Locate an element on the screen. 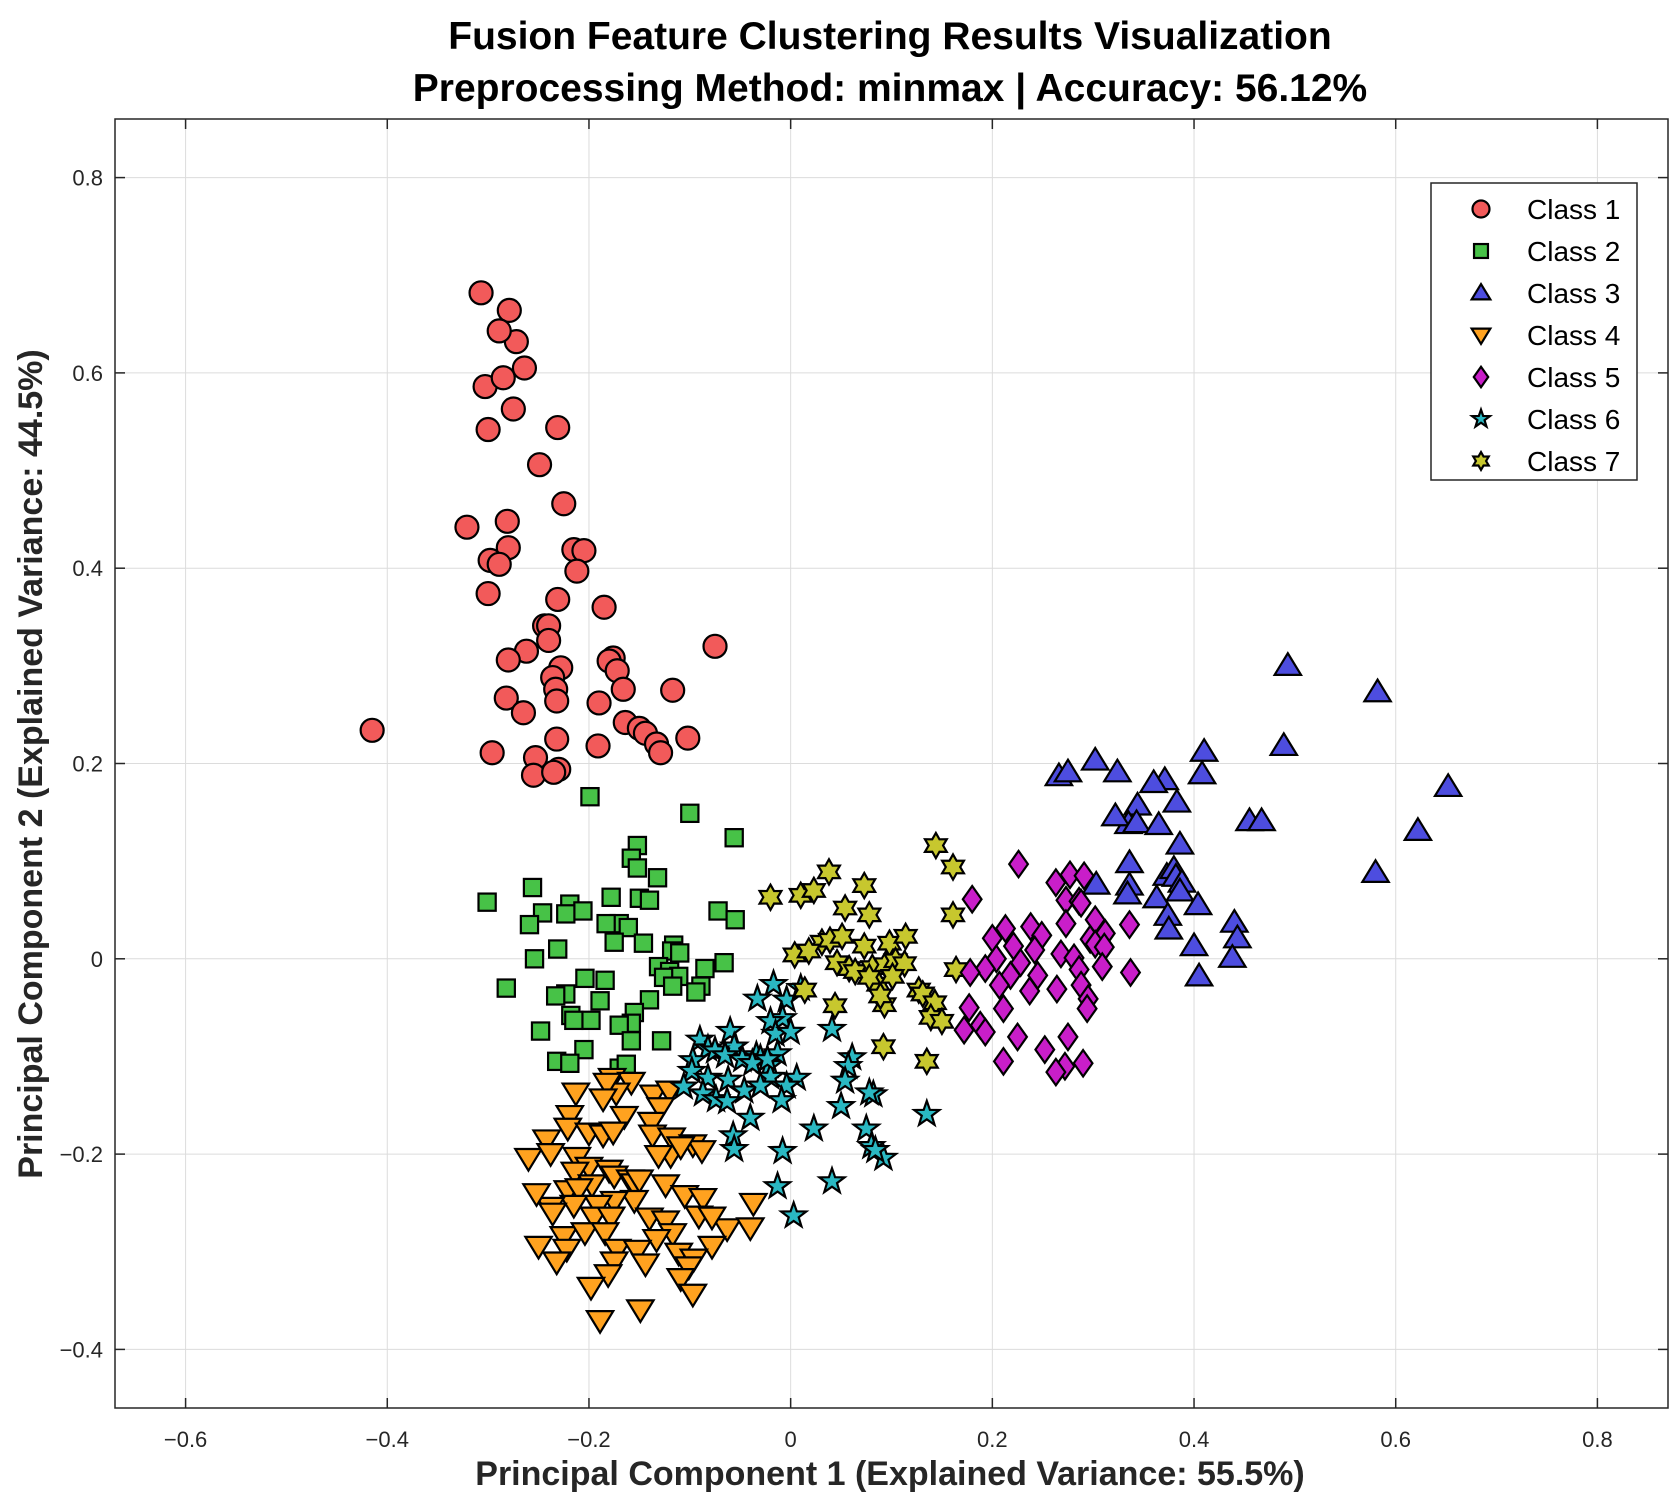  legend-item-class-4: Class 4 is located at coordinates (1544, 335).